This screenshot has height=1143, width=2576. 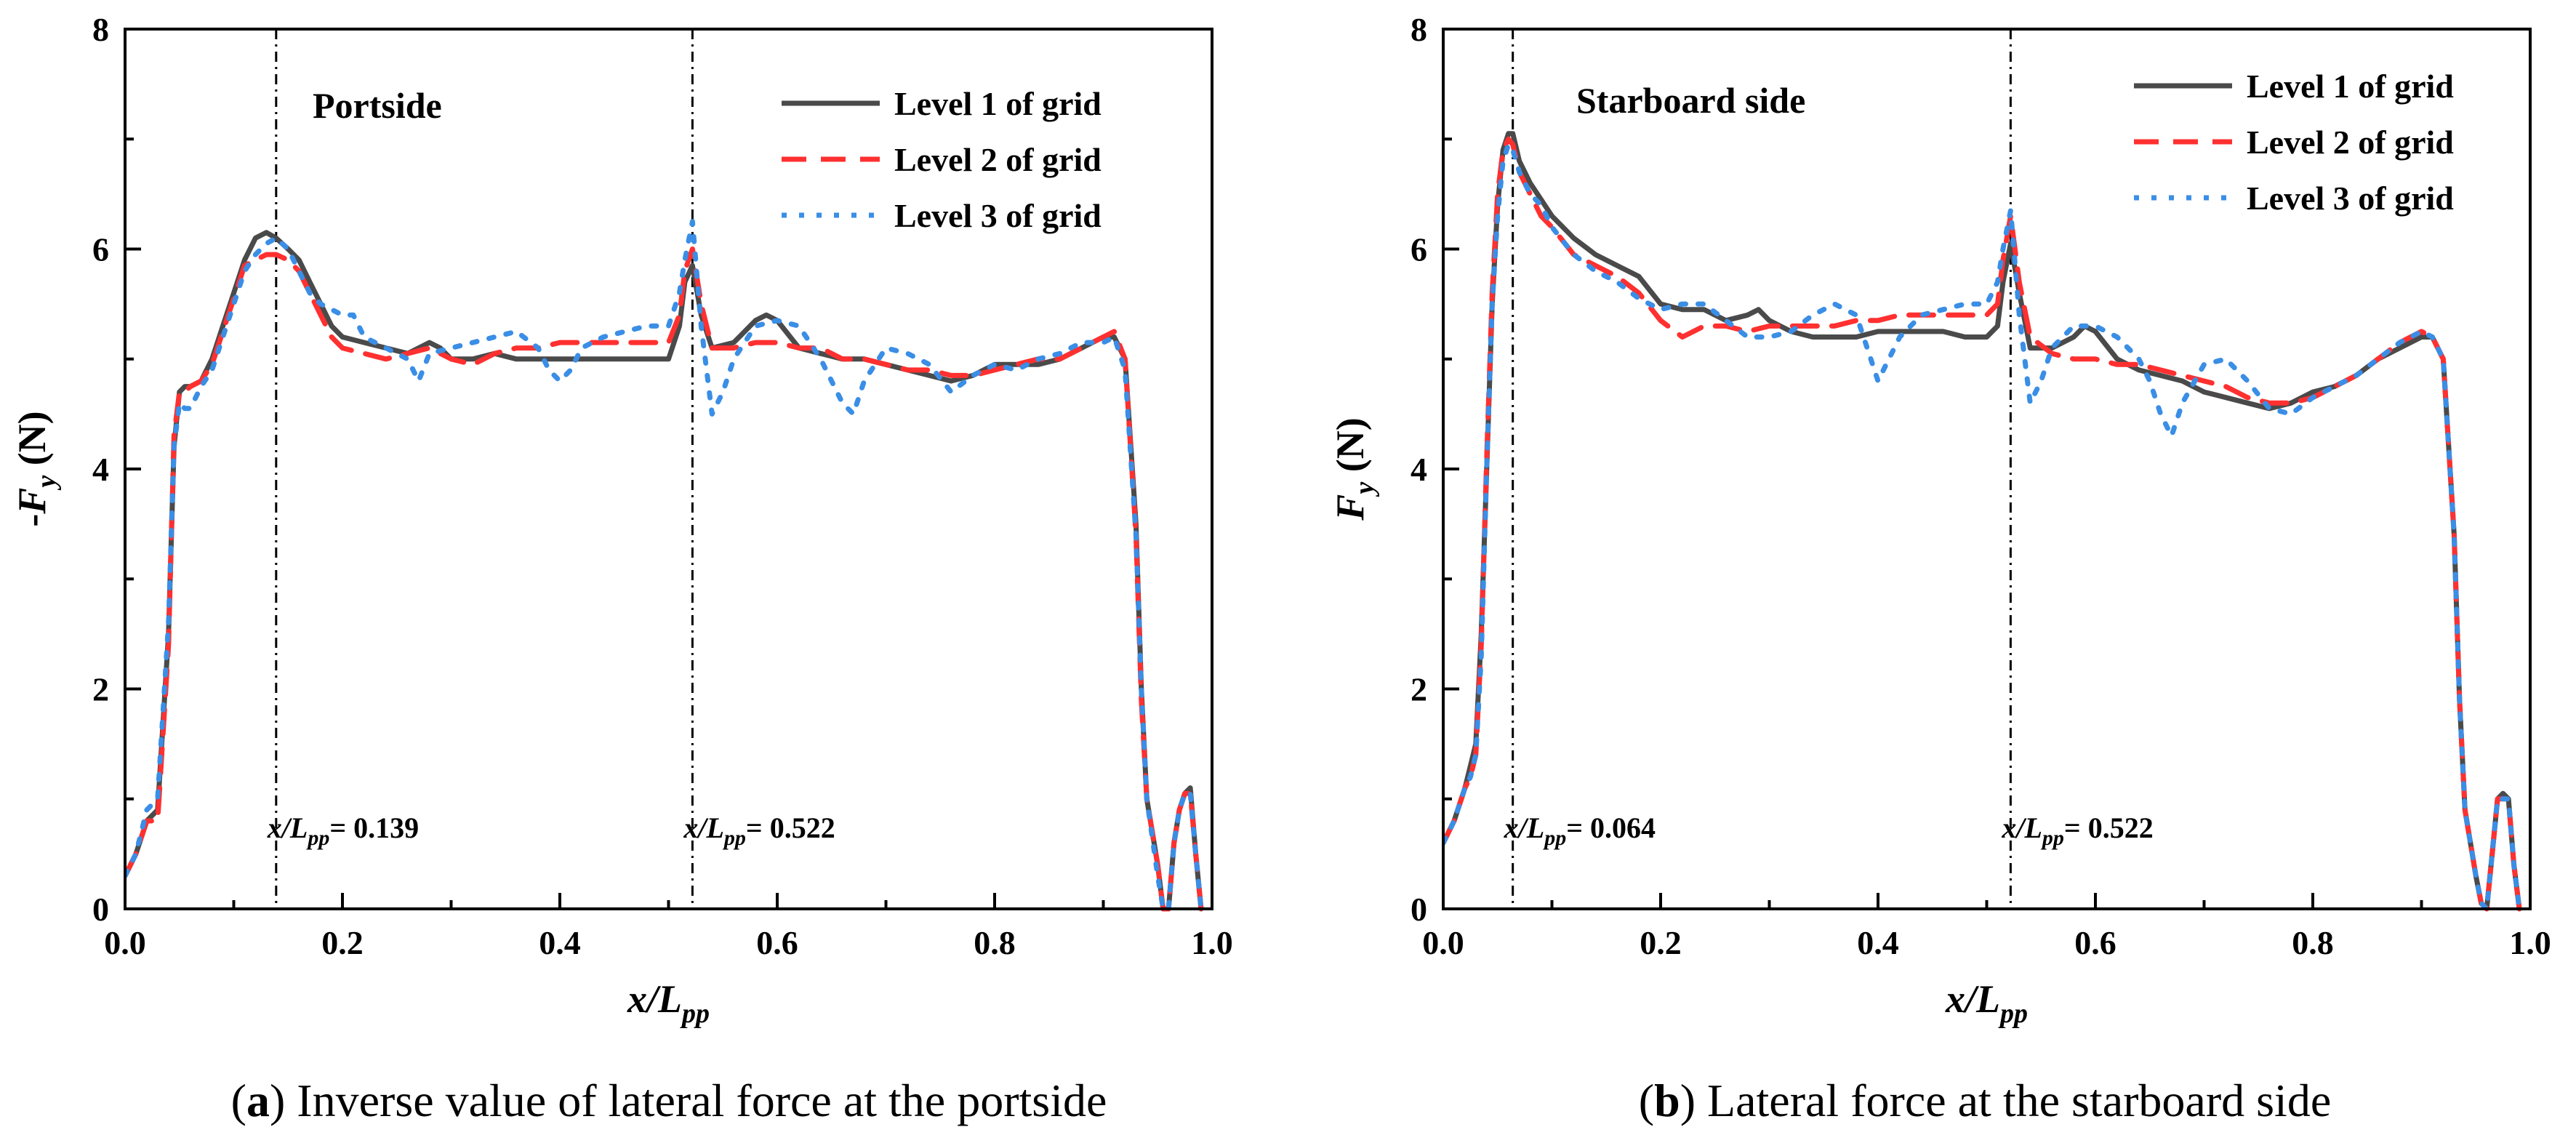 I want to click on annotation-label: x/Lpp= 0.064, so click(x=1580, y=830).